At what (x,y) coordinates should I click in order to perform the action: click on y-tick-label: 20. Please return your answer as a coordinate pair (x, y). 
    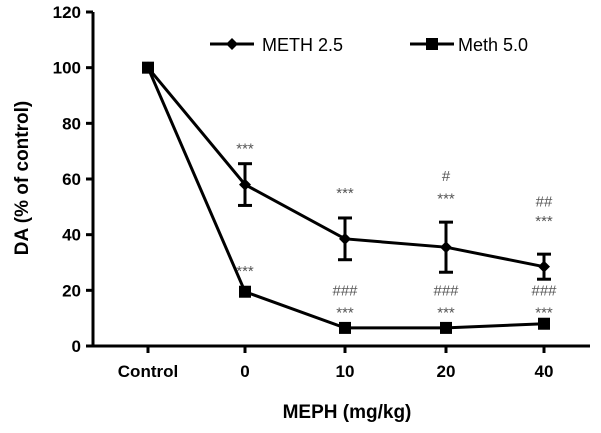
    Looking at the image, I should click on (71, 290).